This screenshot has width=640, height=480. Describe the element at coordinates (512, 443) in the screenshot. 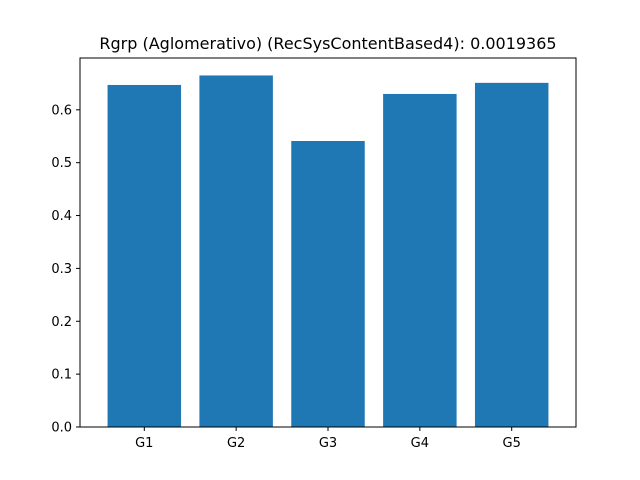

I see `x-tick-label-g5: G5` at that location.